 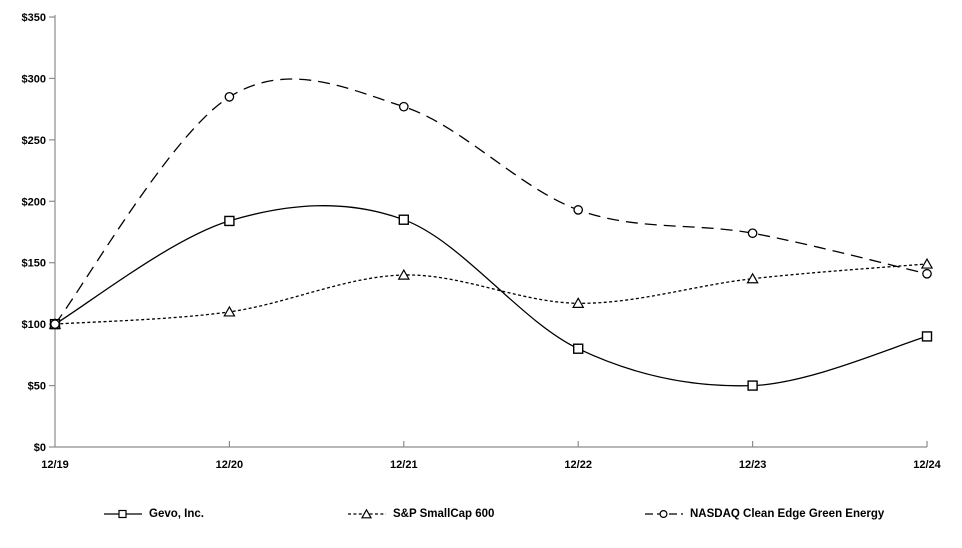 What do you see at coordinates (34, 79) in the screenshot?
I see `y-axis-label: $300` at bounding box center [34, 79].